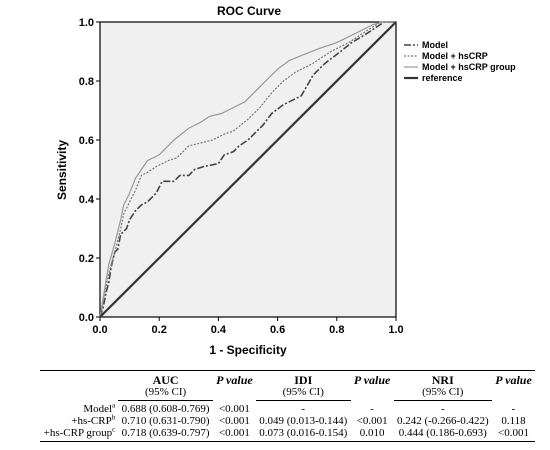 Image resolution: width=550 pixels, height=450 pixels. What do you see at coordinates (336, 330) in the screenshot?
I see `x-tick-label: 0.8` at bounding box center [336, 330].